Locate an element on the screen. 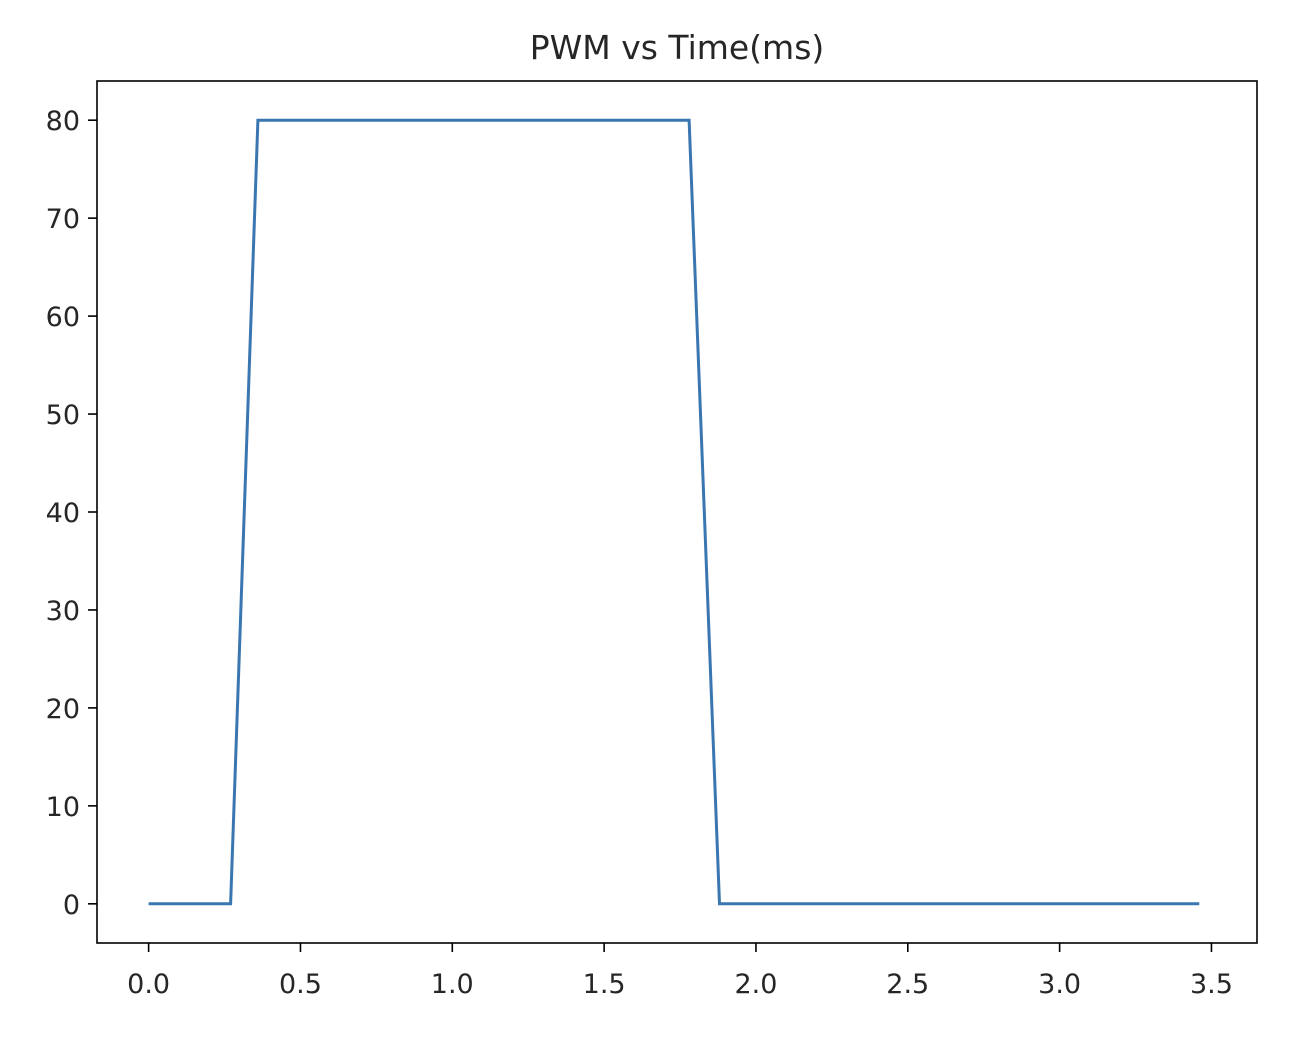 The image size is (1316, 1044). chart-title: PWM vs Time(ms) is located at coordinates (677, 47).